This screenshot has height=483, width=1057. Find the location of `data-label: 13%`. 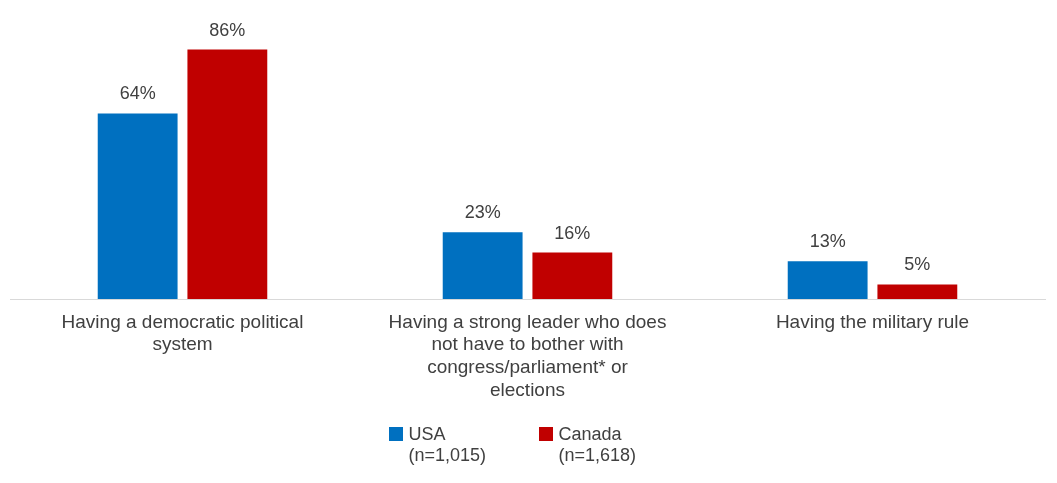

data-label: 13% is located at coordinates (827, 241).